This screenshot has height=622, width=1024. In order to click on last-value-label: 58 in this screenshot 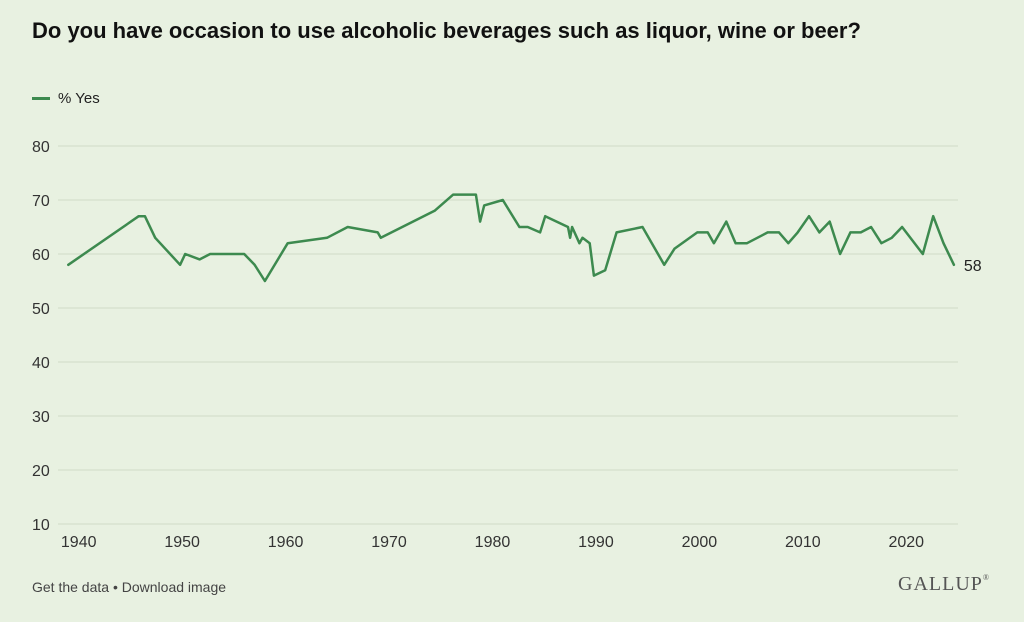, I will do `click(973, 266)`.